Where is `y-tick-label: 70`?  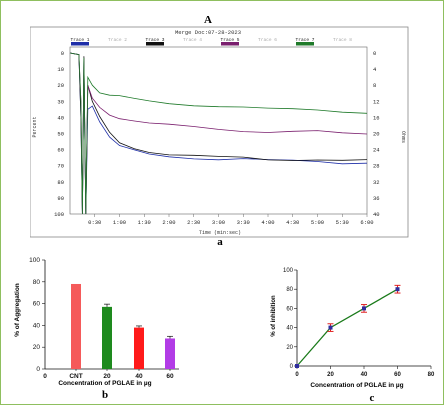
y-tick-label: 70 is located at coordinates (60, 166).